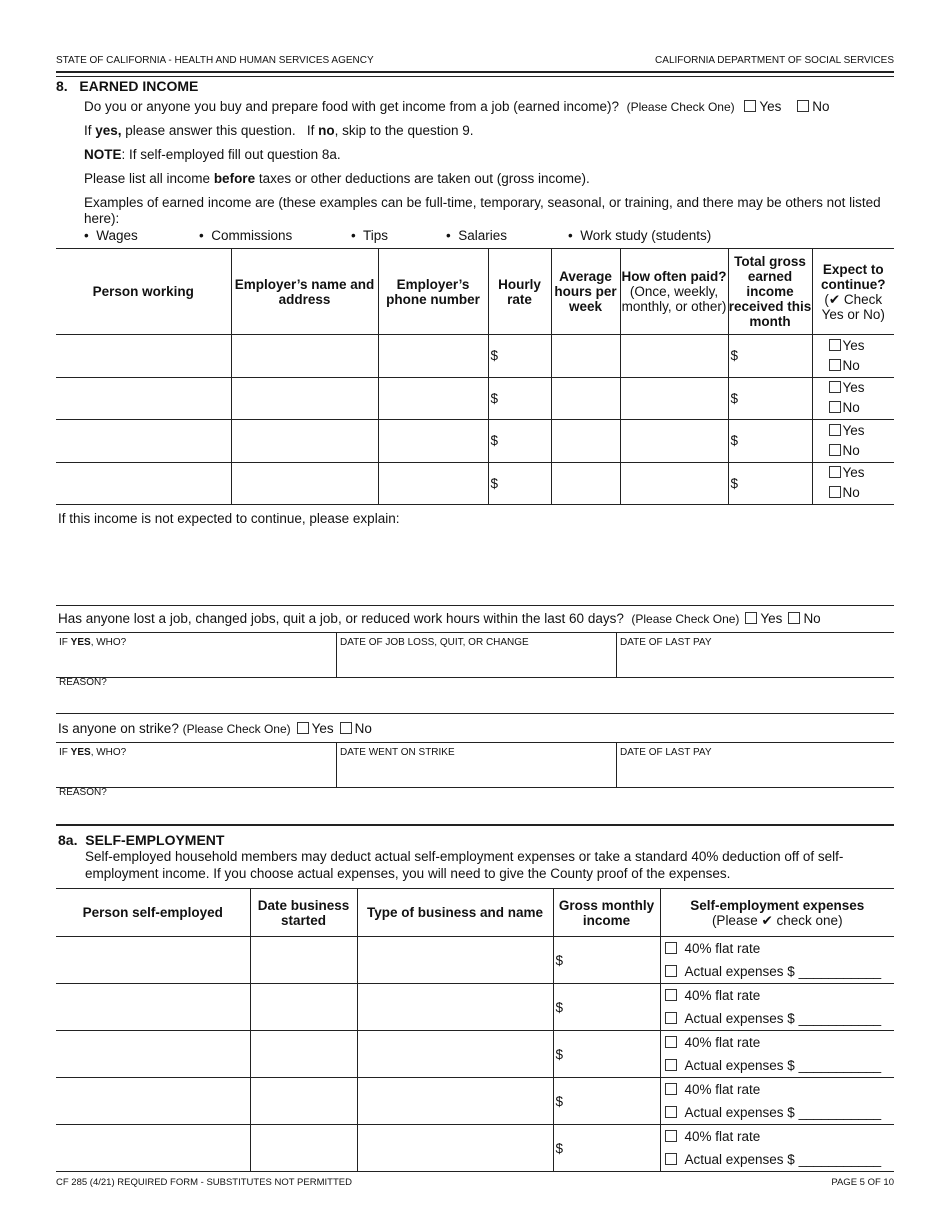 Image resolution: width=950 pixels, height=1230 pixels. Describe the element at coordinates (821, 106) in the screenshot. I see `no-label: No` at that location.